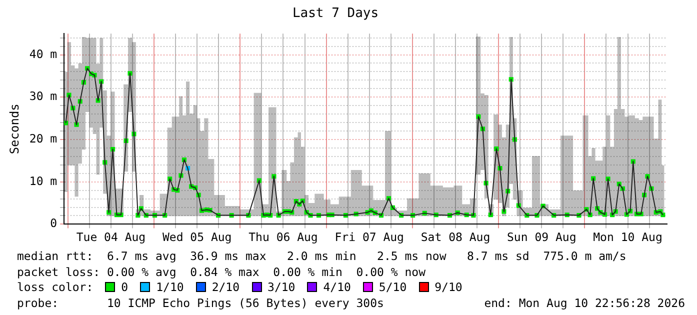 This screenshot has height=315, width=697. I want to click on x-tick-label: Tue 04 Aug, so click(111, 237).